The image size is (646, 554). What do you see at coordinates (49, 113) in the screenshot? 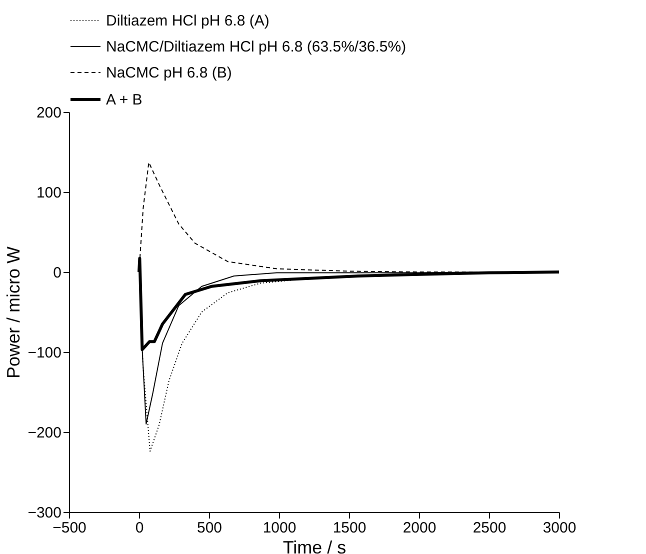
I see `y-tick-label: 200` at bounding box center [49, 113].